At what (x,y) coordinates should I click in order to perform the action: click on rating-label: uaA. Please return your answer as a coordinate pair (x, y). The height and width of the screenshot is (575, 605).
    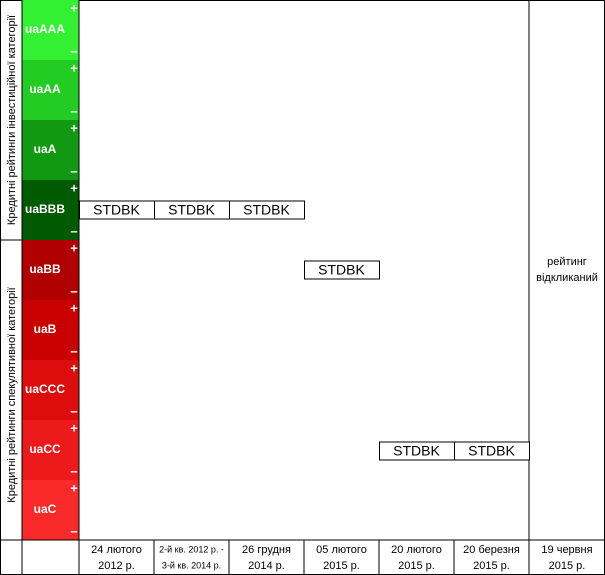
    Looking at the image, I should click on (45, 149).